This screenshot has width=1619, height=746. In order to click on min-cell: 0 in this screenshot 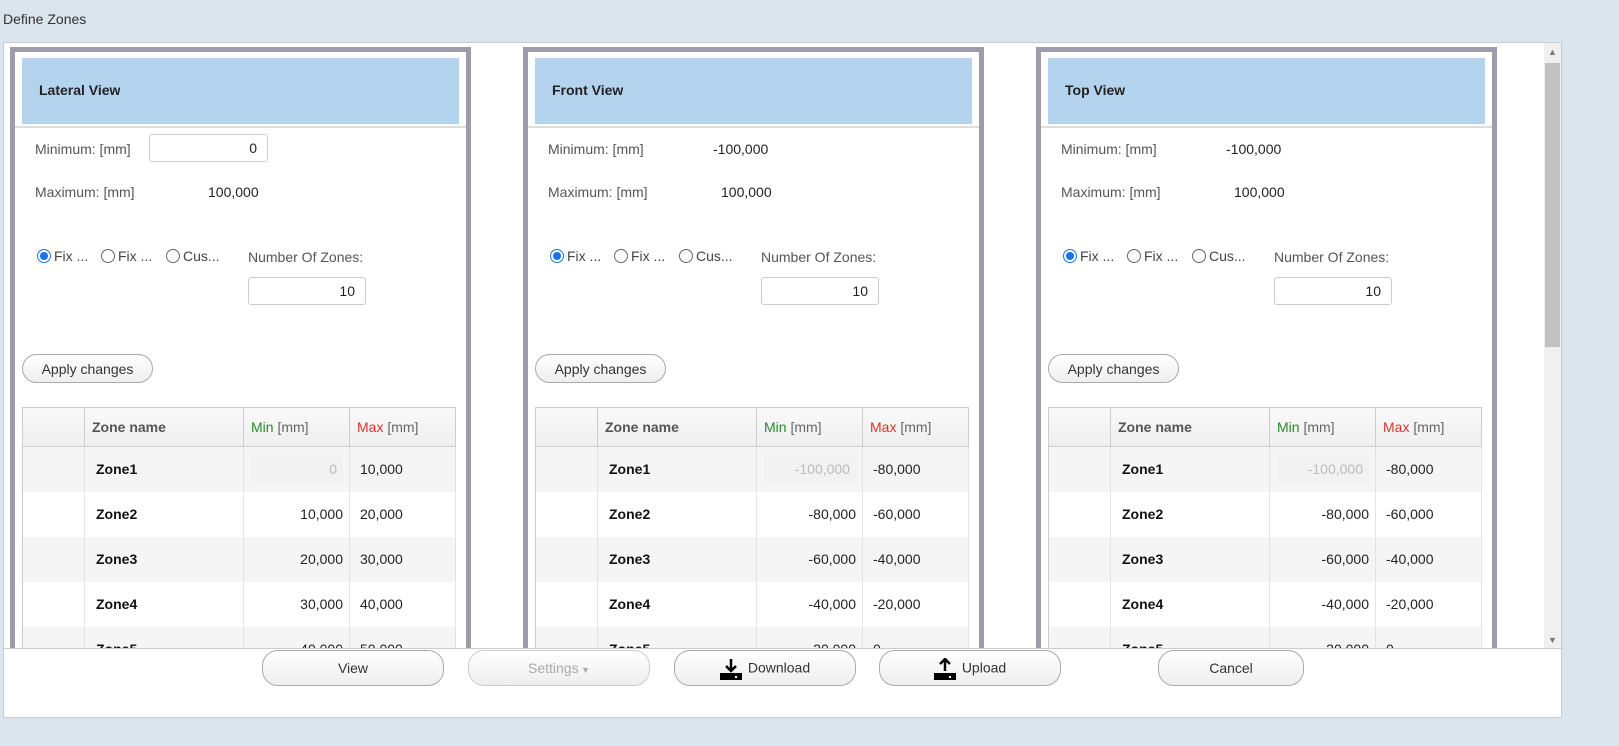, I will do `click(296, 469)`.